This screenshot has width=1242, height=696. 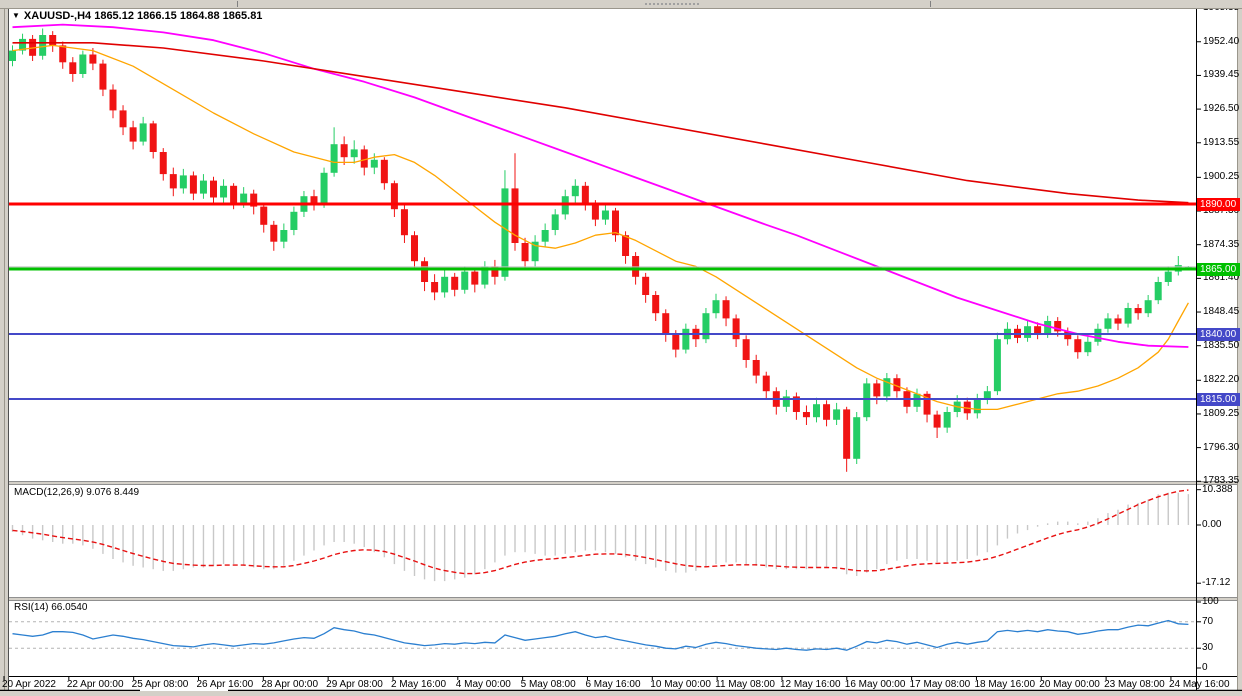 I want to click on macd-histogram, so click(x=600, y=537).